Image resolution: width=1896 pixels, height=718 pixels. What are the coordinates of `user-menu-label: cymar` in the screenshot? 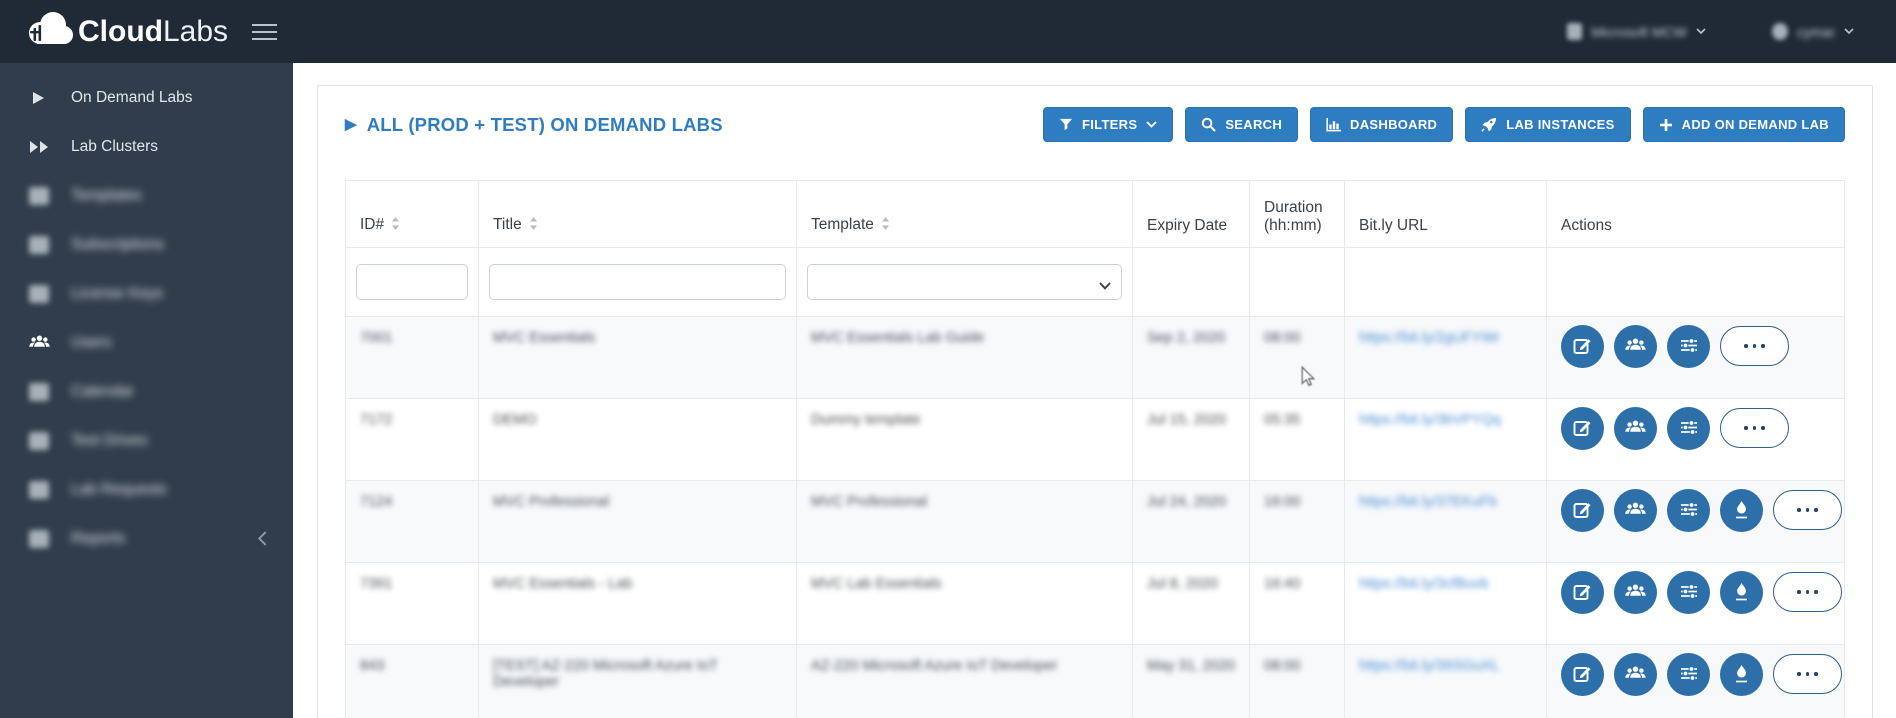 It's located at (1815, 31).